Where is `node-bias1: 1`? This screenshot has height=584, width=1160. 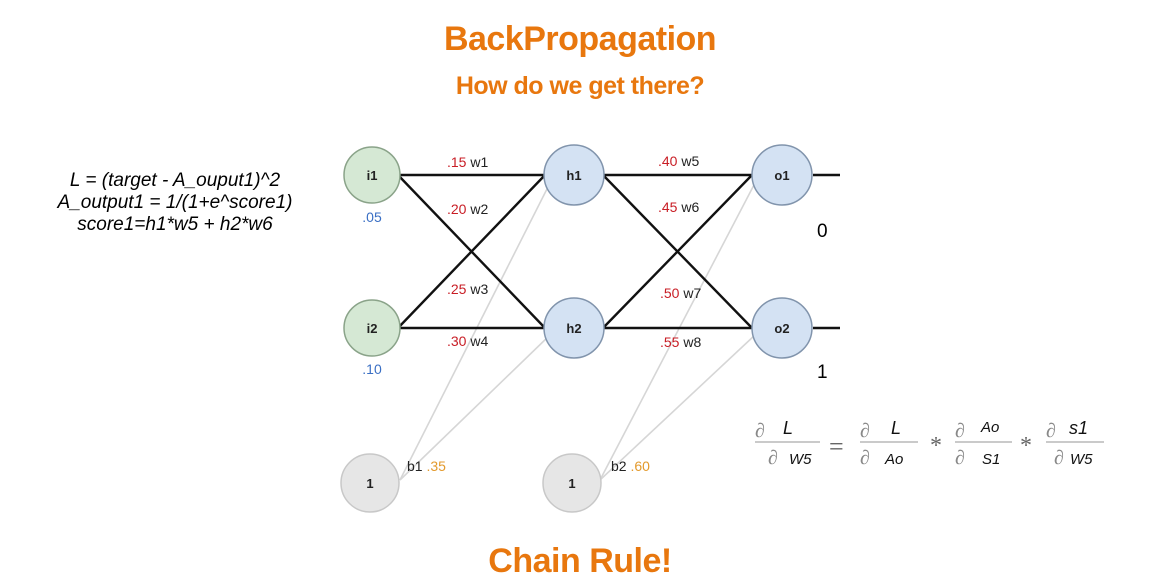 node-bias1: 1 is located at coordinates (370, 483).